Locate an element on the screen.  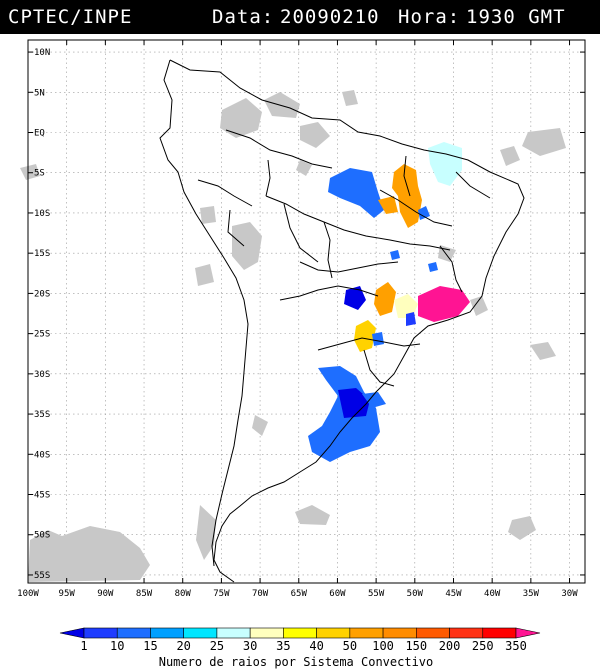
lon-tick-label: 75W is located at coordinates (221, 594).